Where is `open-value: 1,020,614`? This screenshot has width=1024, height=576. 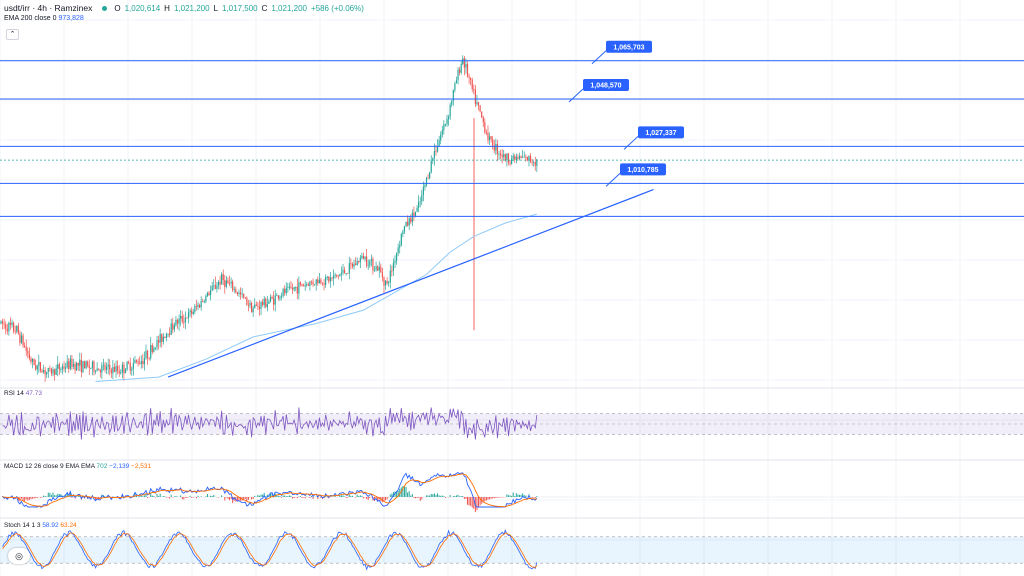 open-value: 1,020,614 is located at coordinates (142, 8).